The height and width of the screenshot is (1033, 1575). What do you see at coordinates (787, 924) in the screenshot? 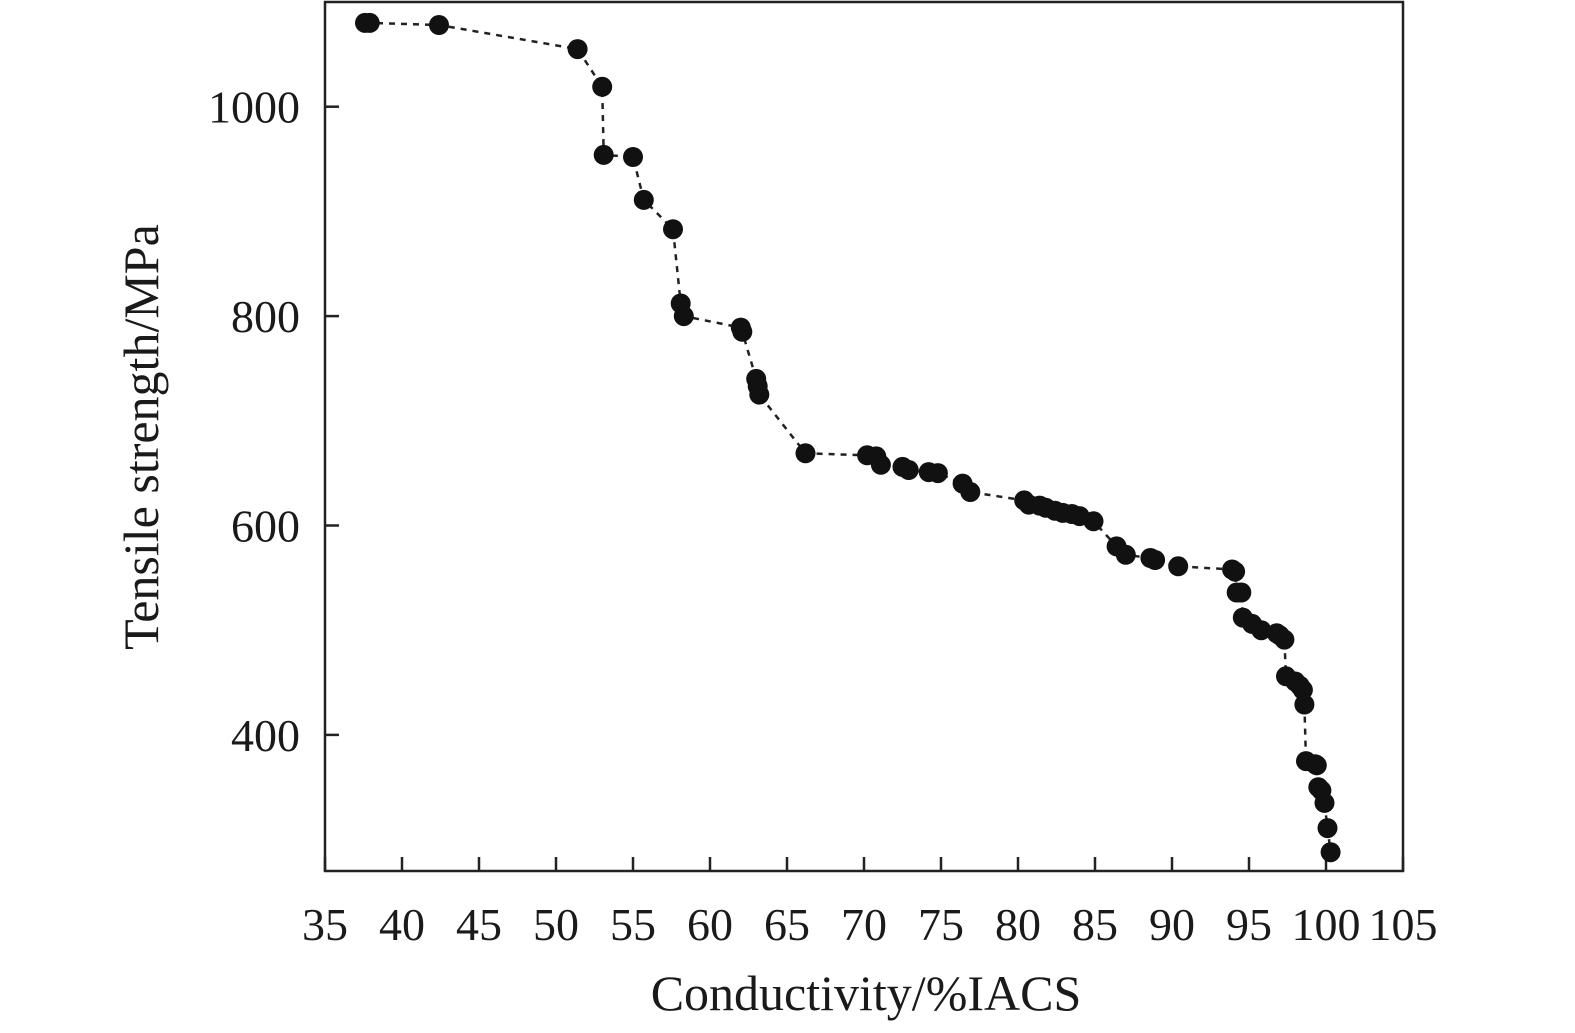
I see `x-tick-label: 65` at bounding box center [787, 924].